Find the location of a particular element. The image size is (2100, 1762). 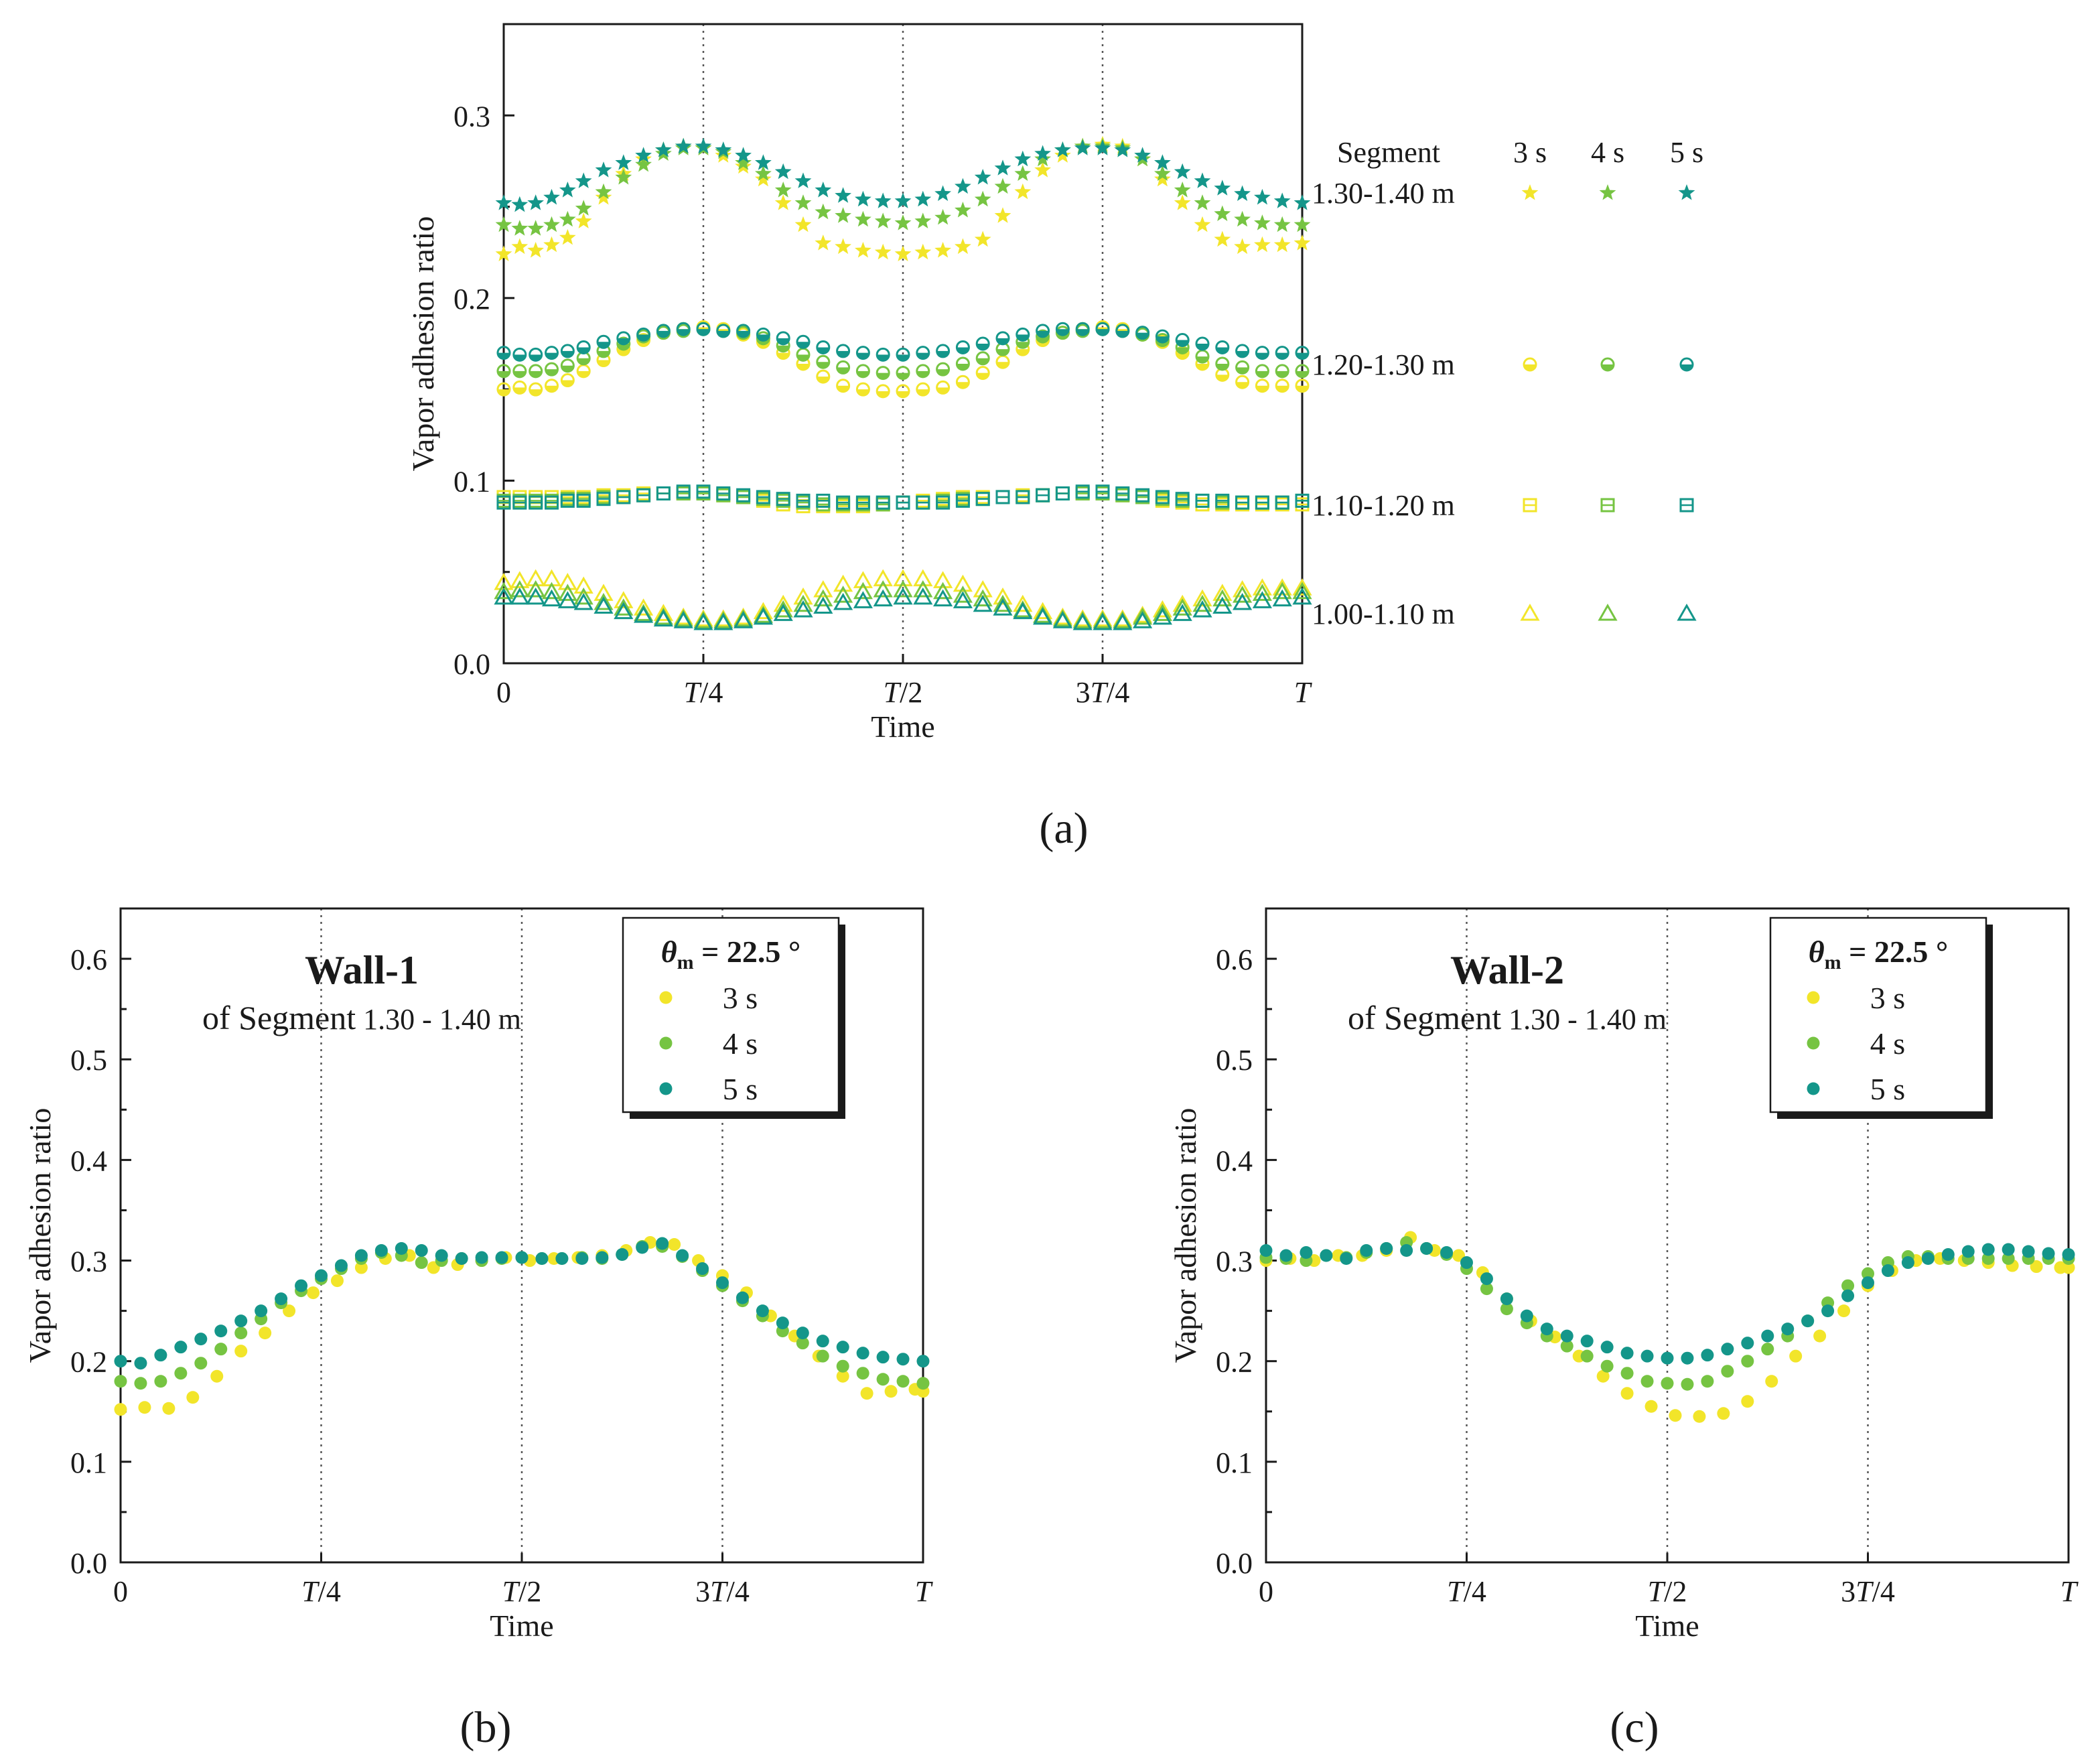

a-legend-header: Segment is located at coordinates (1389, 152).